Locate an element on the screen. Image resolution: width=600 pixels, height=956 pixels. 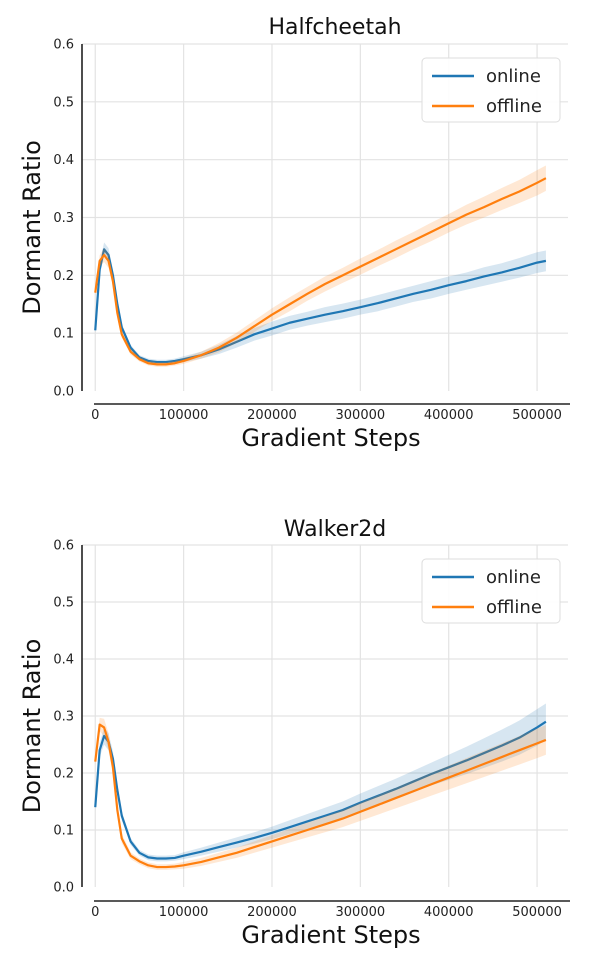
series-band-offline is located at coordinates (320, 793).